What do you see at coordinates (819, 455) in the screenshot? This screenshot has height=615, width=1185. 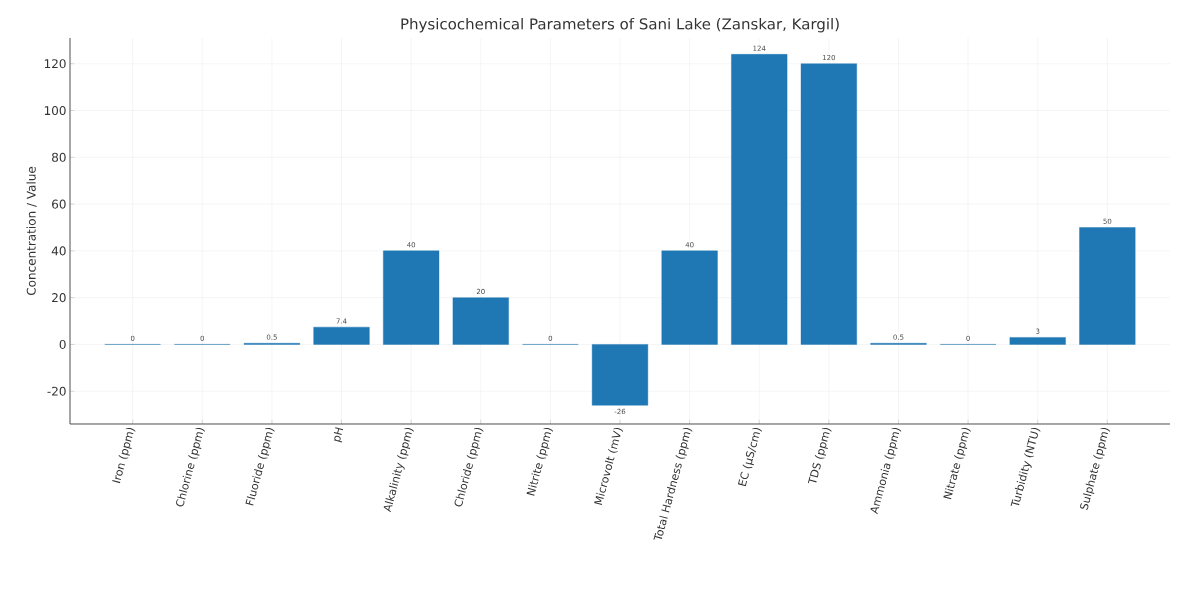 I see `x-tick-label: TDS (ppm)` at bounding box center [819, 455].